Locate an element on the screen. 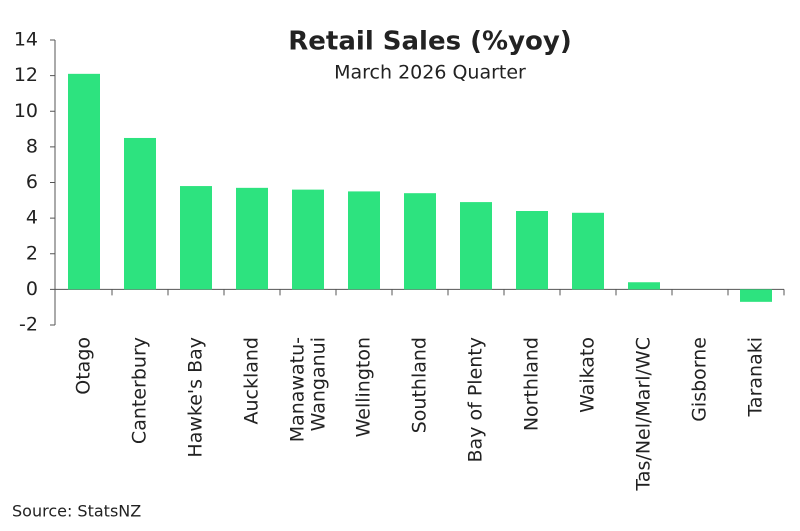  x-tick-label: Gisborne is located at coordinates (700, 379).